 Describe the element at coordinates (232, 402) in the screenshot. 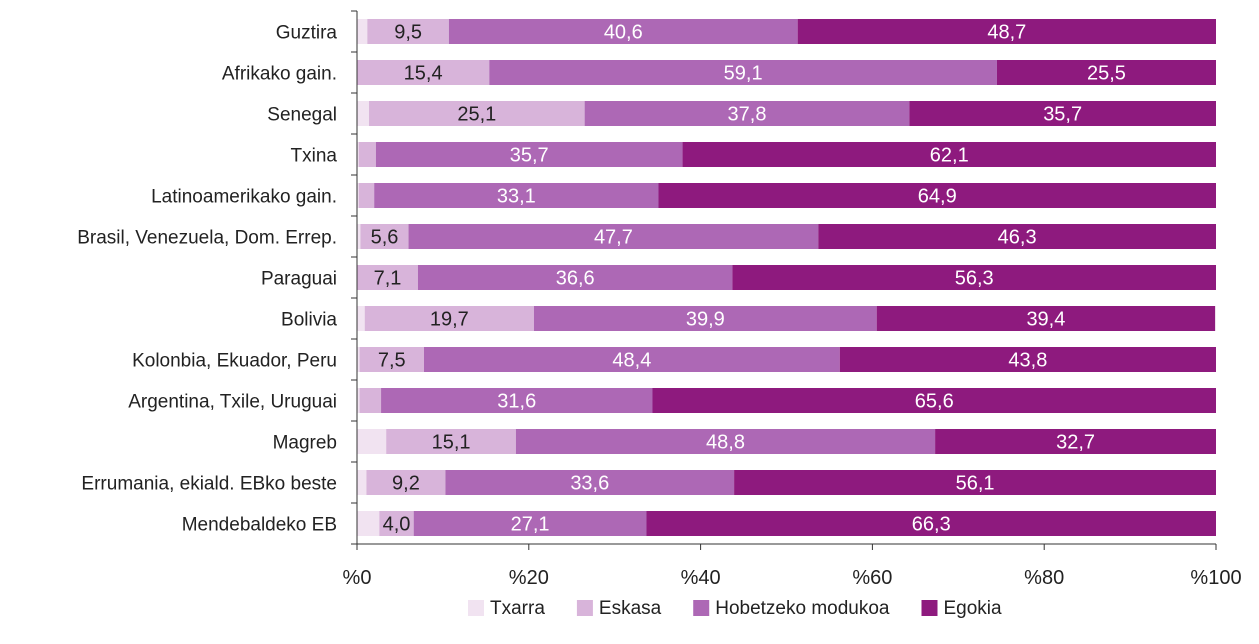

I see `category-label: Argentina, Txile, Uruguai` at that location.